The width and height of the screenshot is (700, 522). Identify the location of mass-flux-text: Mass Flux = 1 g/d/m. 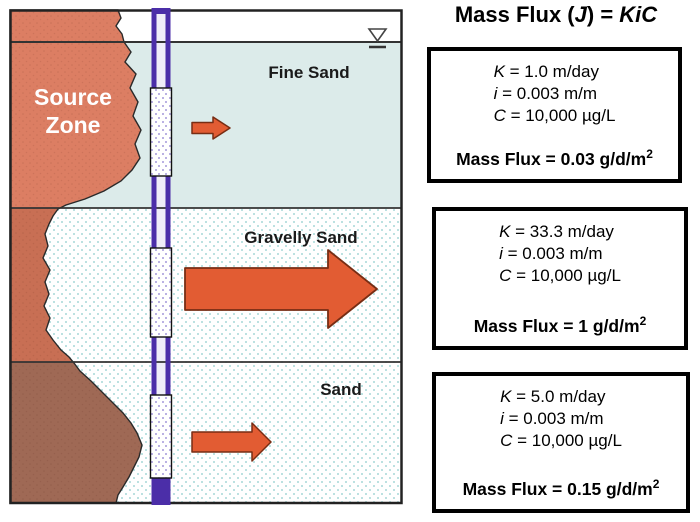
(556, 326).